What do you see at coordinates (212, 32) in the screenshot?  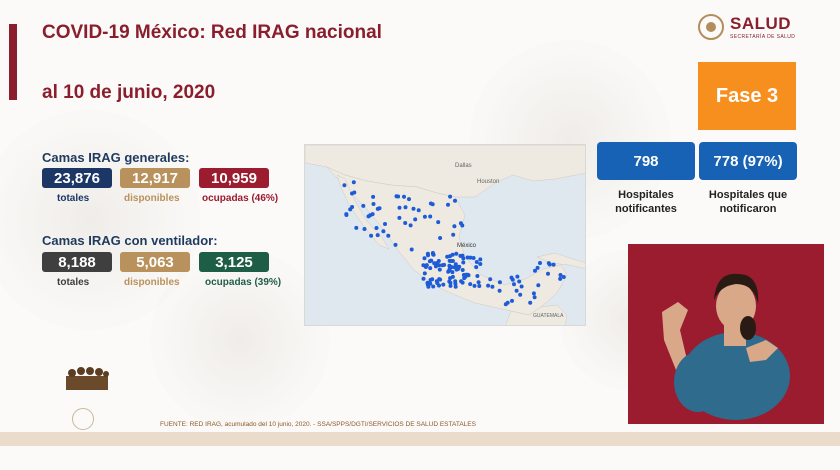 I see `page-title: COVID-19 México: Red IRAG nacional` at bounding box center [212, 32].